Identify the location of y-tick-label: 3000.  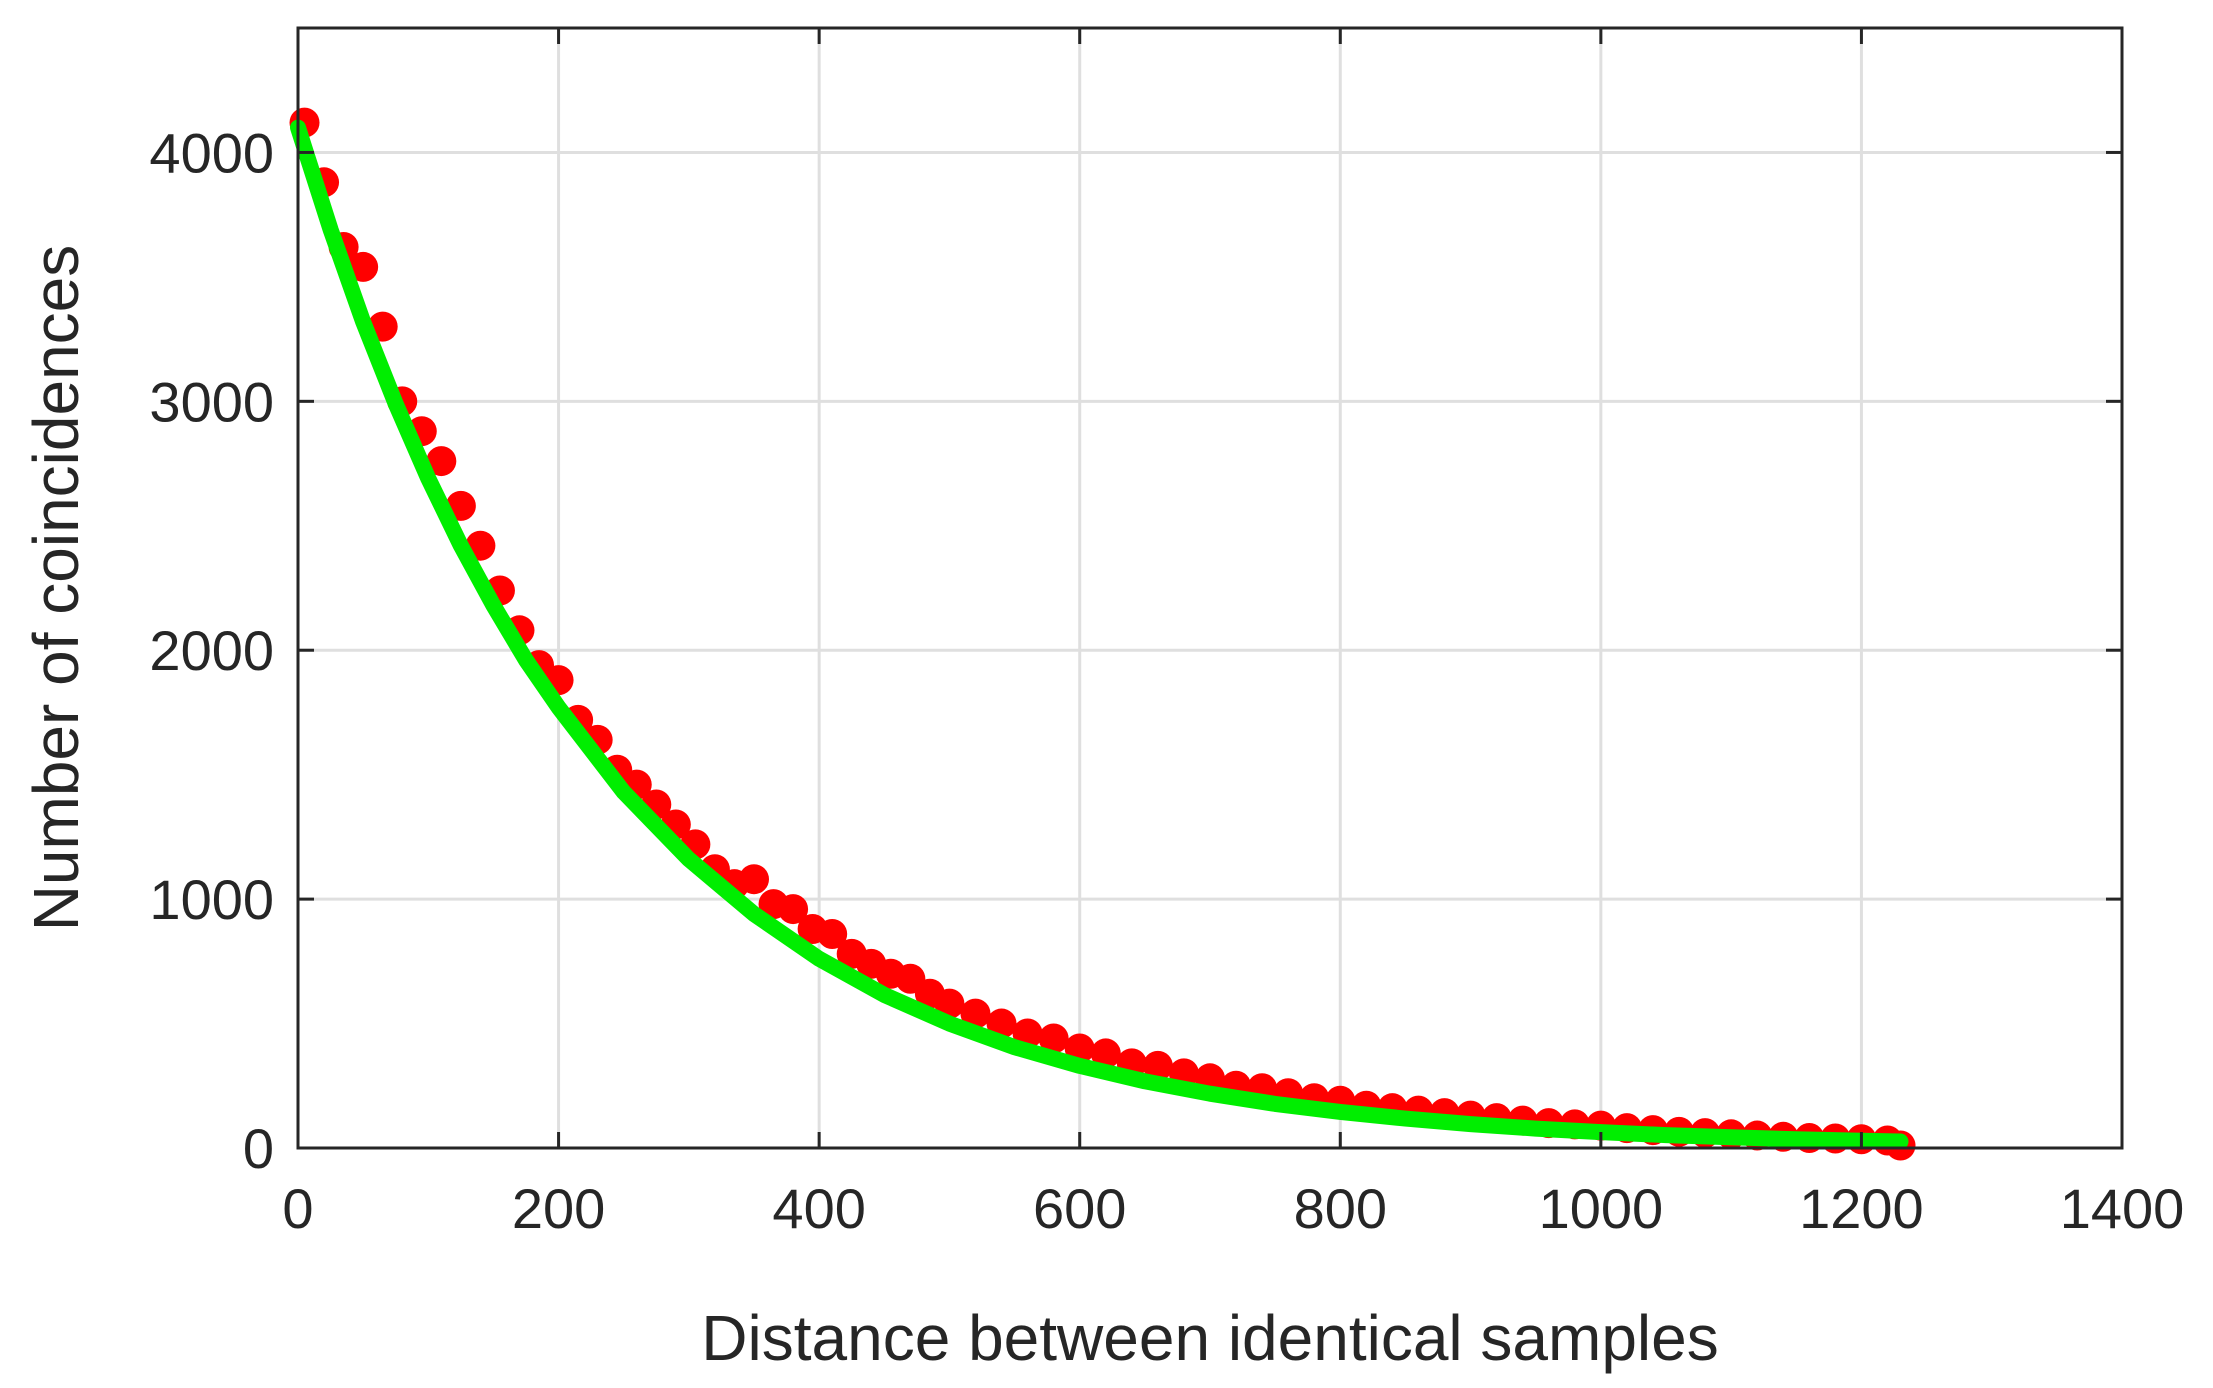
(211, 401).